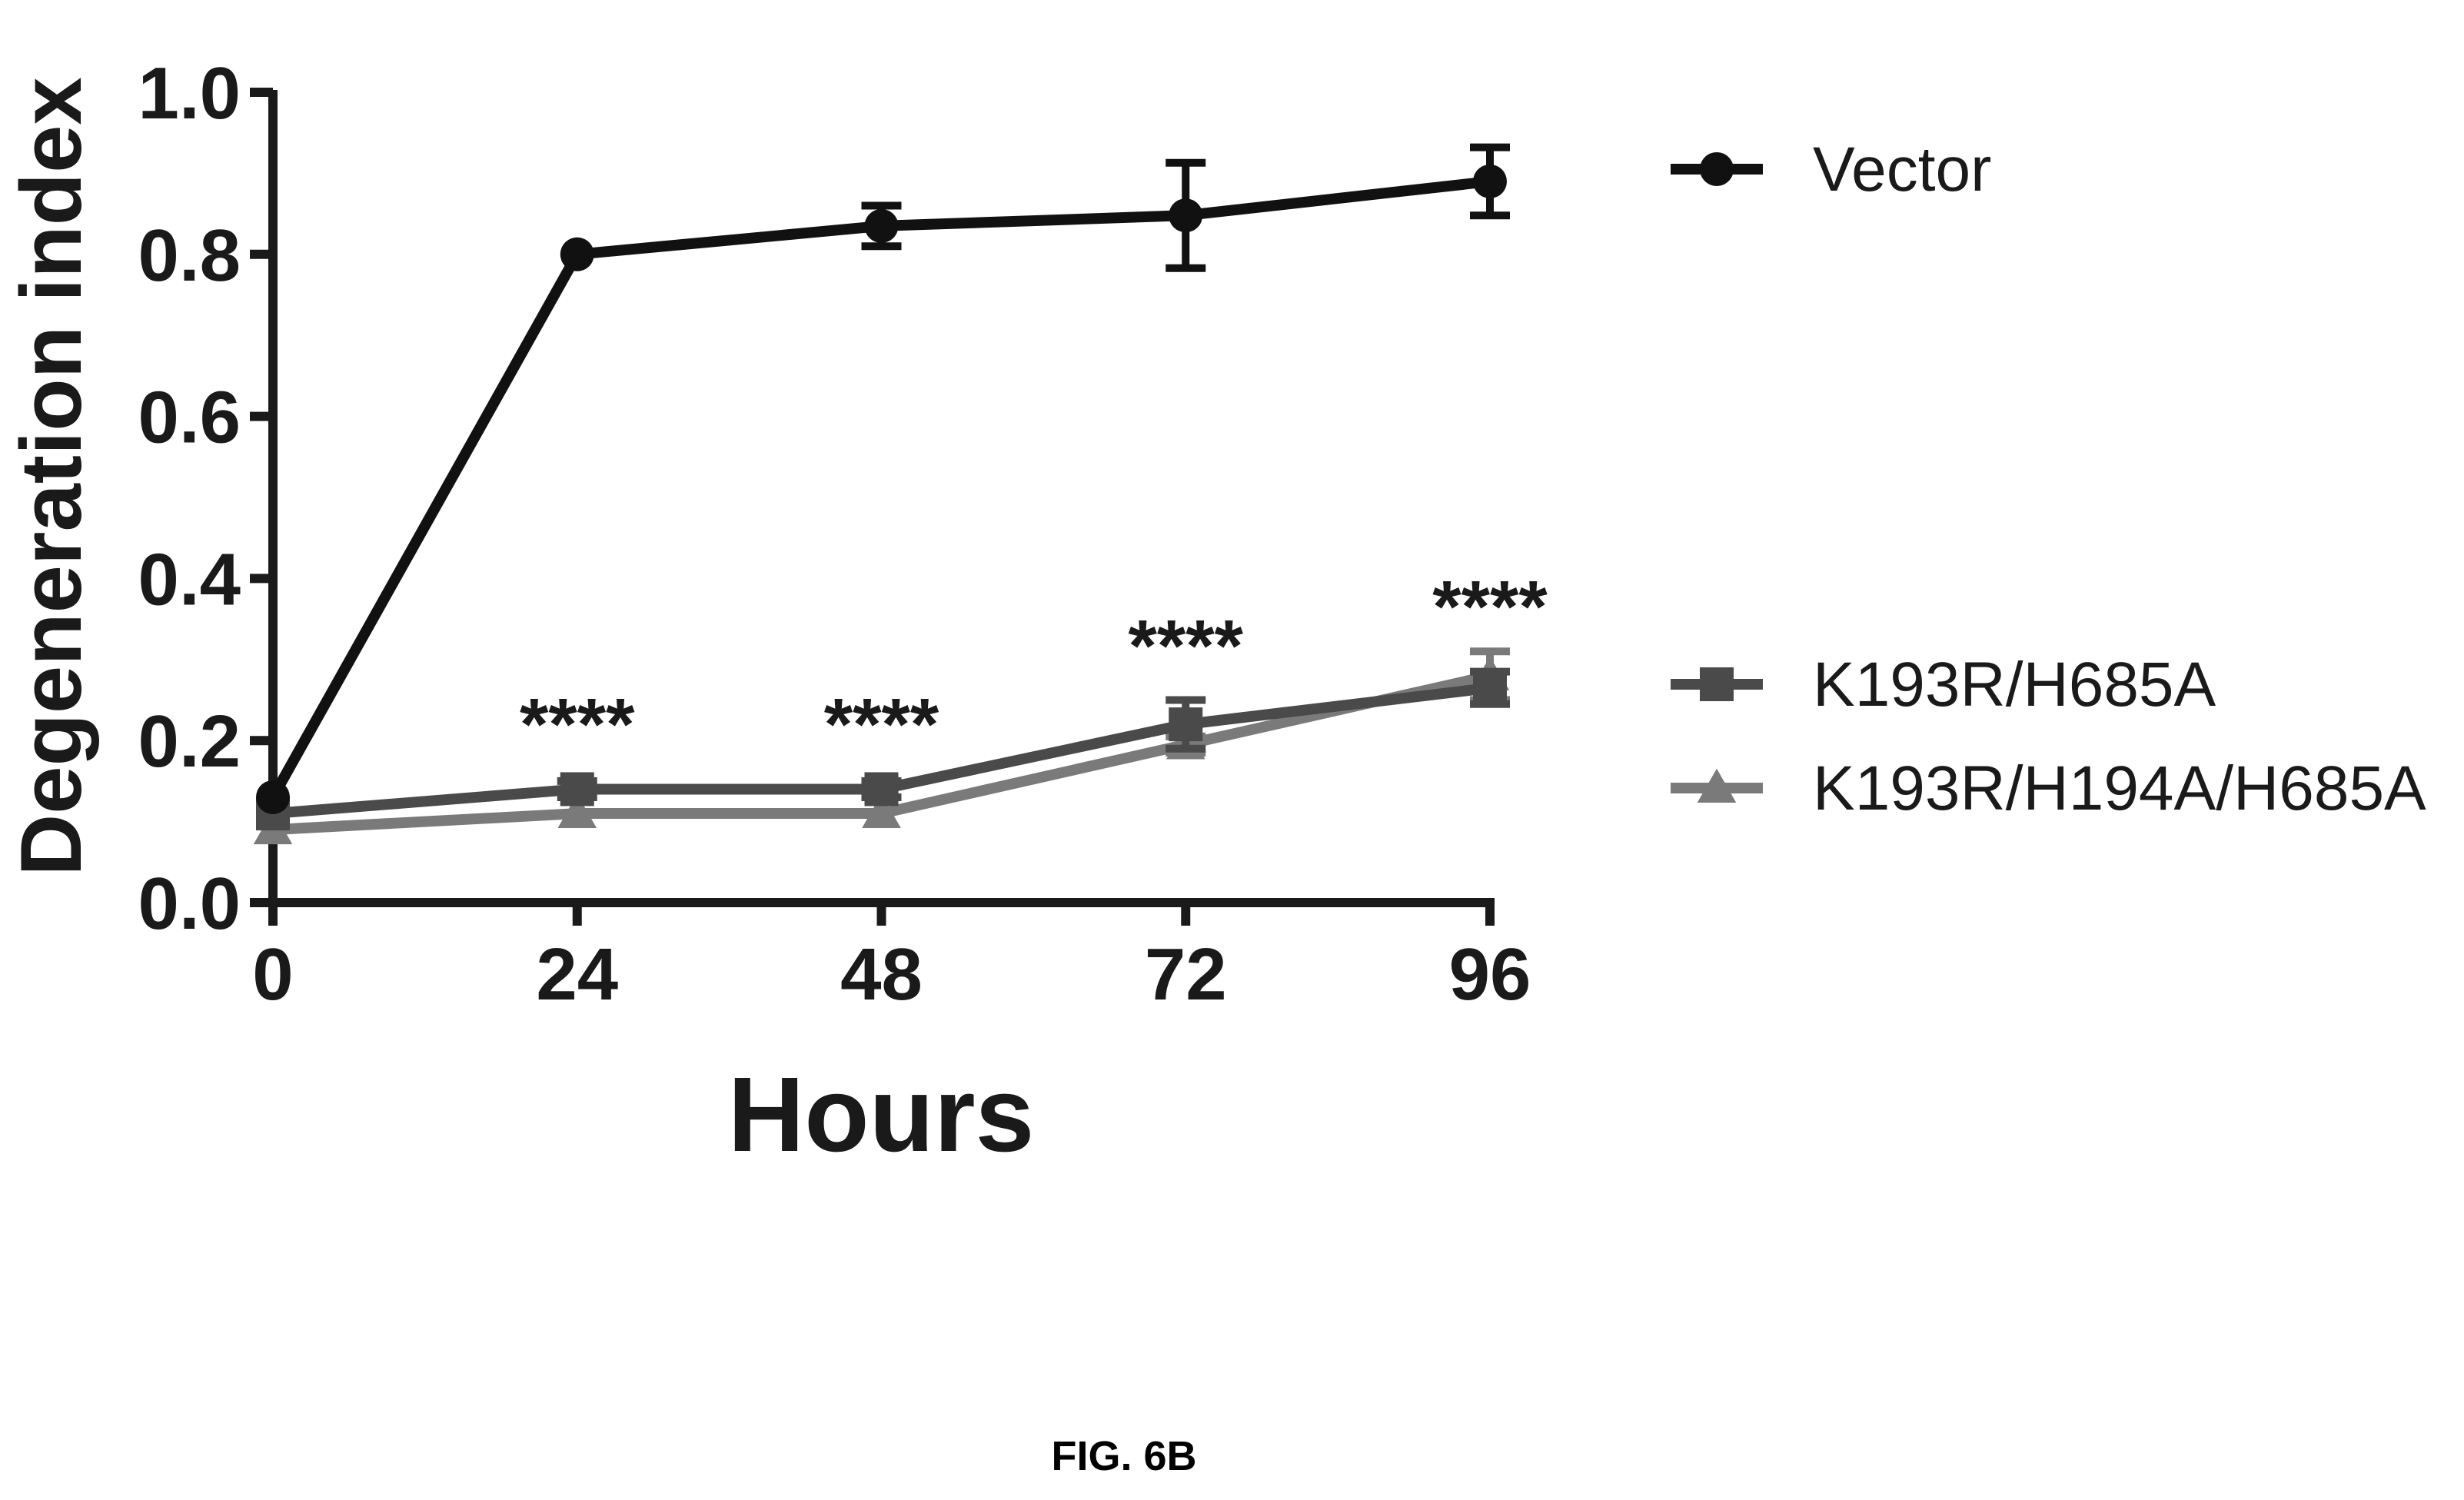  Describe the element at coordinates (189, 93) in the screenshot. I see `y-tick-label: 1.0` at that location.